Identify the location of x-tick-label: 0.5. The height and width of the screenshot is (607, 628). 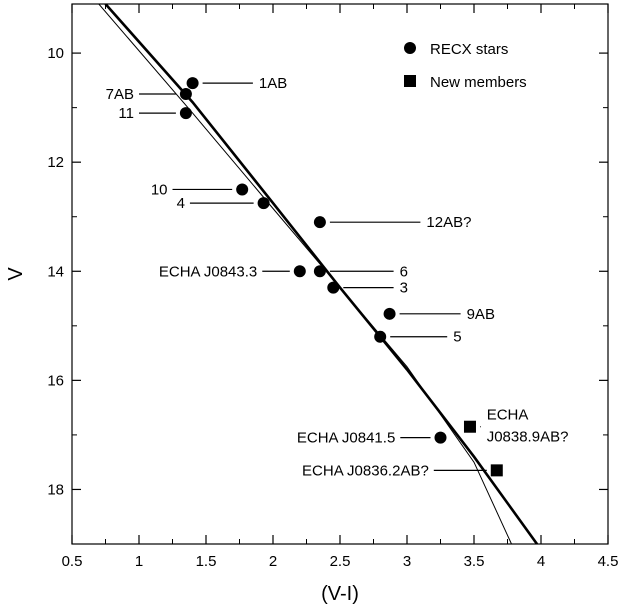
(72, 561).